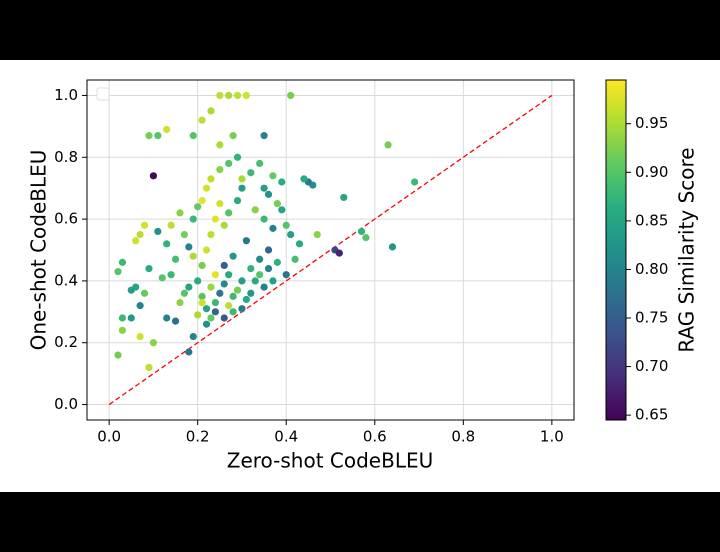 This screenshot has width=720, height=552. What do you see at coordinates (687, 249) in the screenshot?
I see `colorbar-label: RAG Similarity Score` at bounding box center [687, 249].